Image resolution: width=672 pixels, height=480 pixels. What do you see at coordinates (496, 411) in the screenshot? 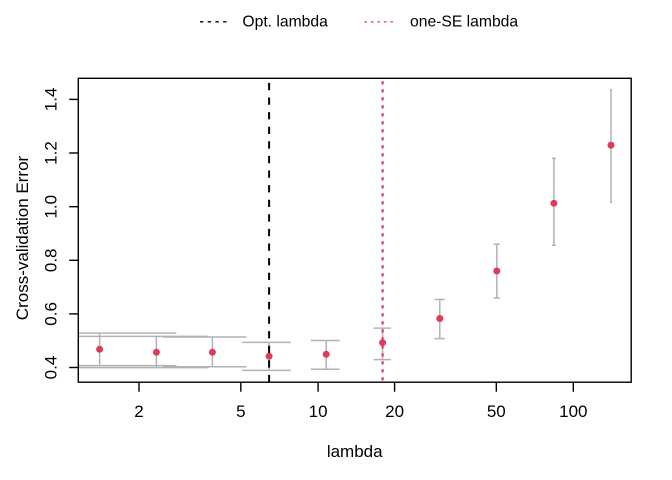
I see `svg-text: 50` at bounding box center [496, 411].